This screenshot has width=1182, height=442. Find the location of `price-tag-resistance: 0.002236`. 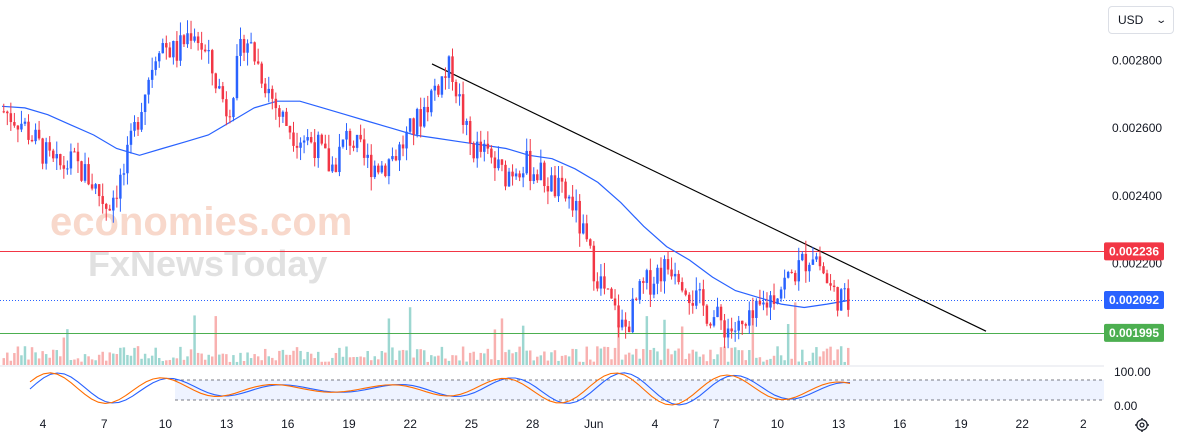

price-tag-resistance: 0.002236 is located at coordinates (1134, 251).